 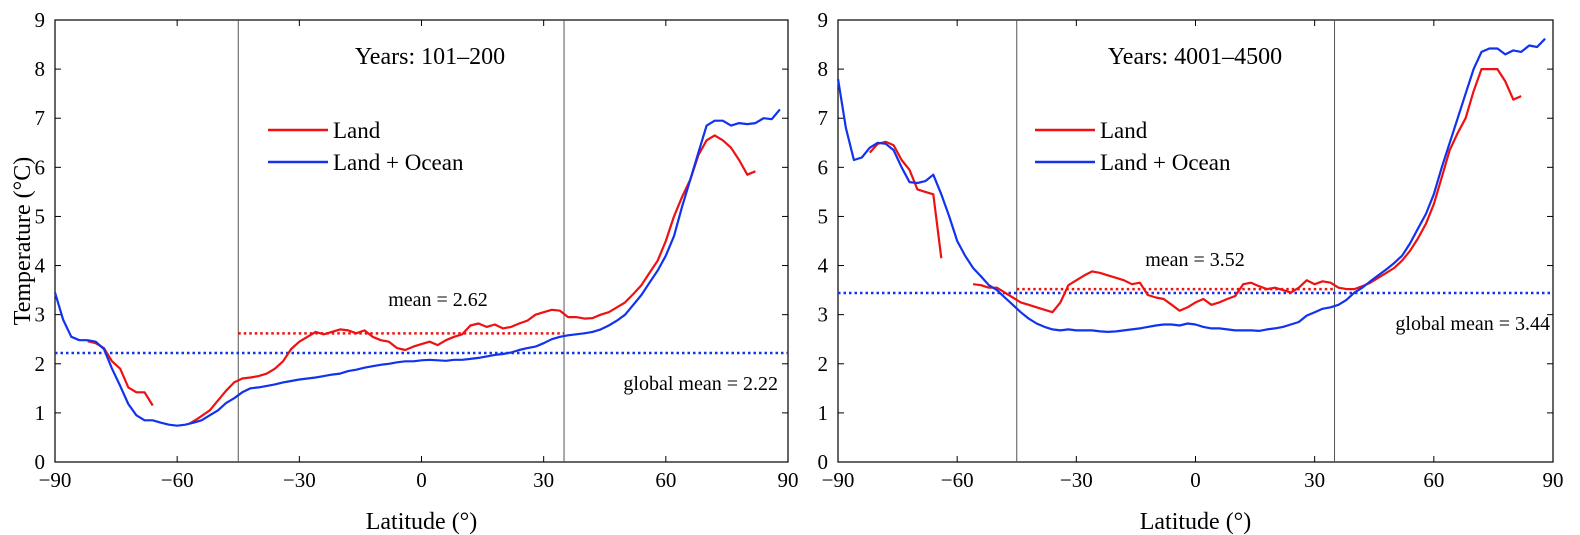 What do you see at coordinates (430, 57) in the screenshot?
I see `panel-title: Years: 101–200` at bounding box center [430, 57].